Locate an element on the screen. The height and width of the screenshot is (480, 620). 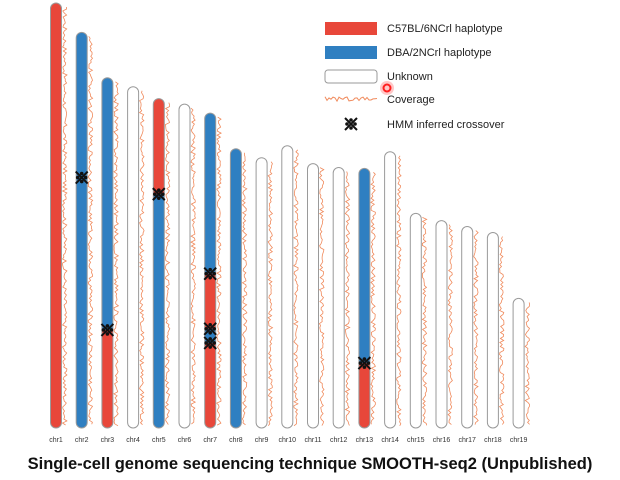
chromosome-label: chr6 is located at coordinates (185, 440).